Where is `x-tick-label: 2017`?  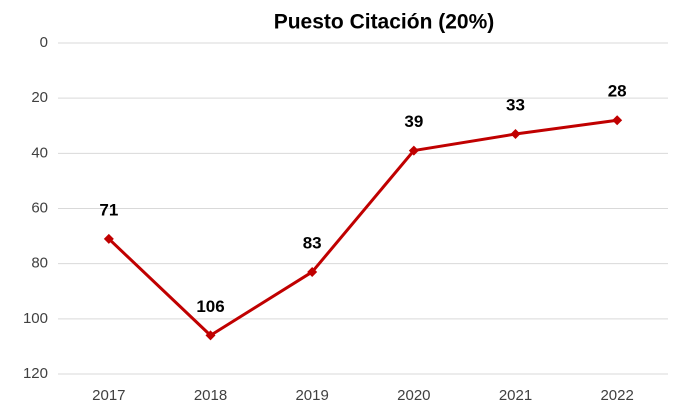 x-tick-label: 2017 is located at coordinates (108, 395).